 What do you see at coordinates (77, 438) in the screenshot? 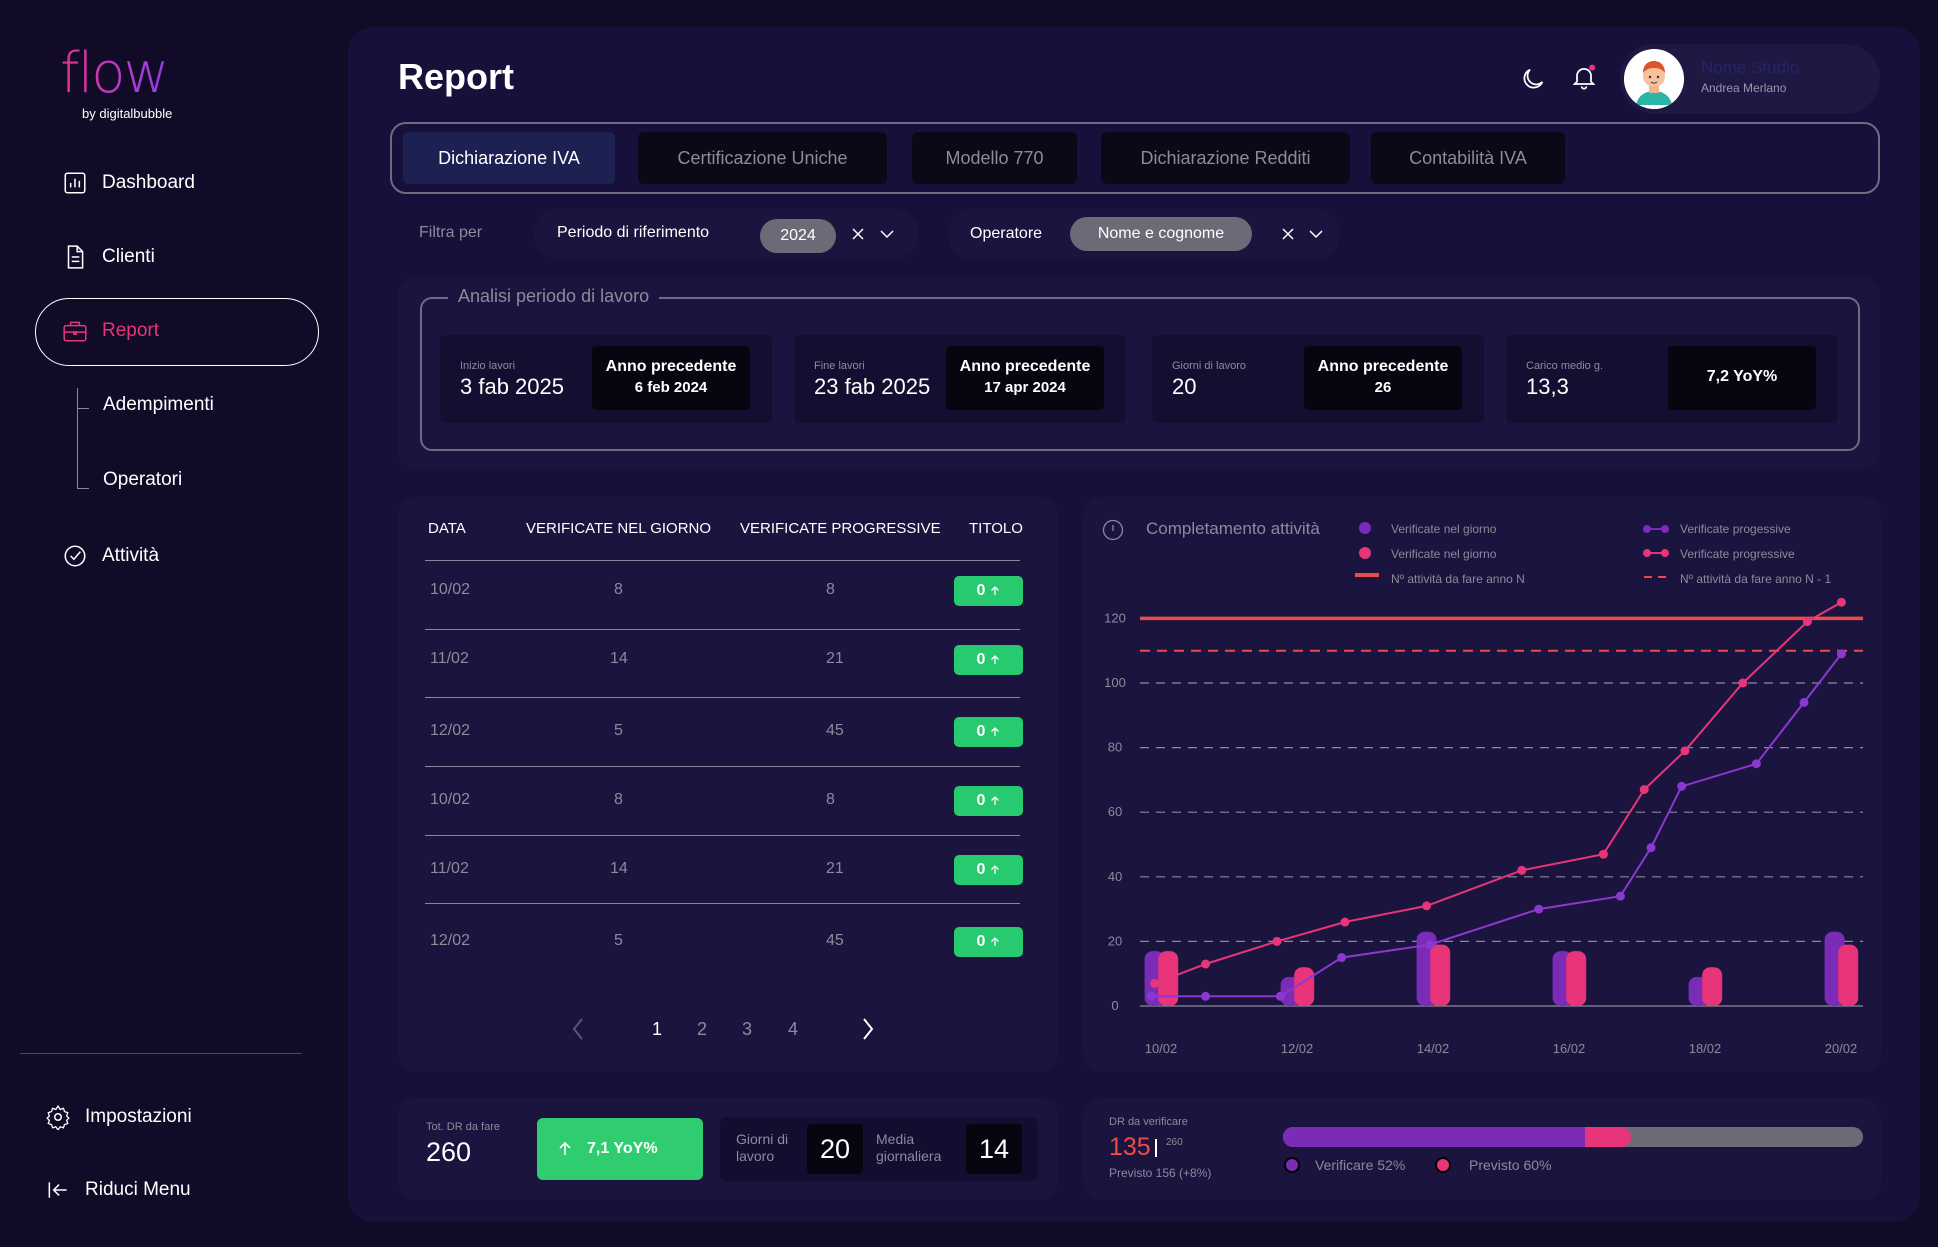
I see `submenu-line` at bounding box center [77, 438].